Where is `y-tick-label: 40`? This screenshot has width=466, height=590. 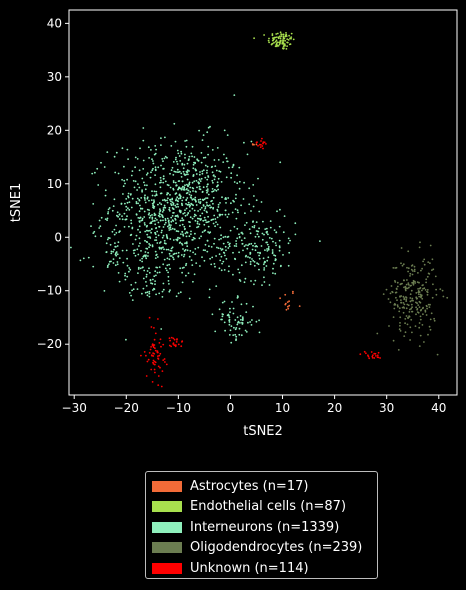 y-tick-label: 40 is located at coordinates (54, 23).